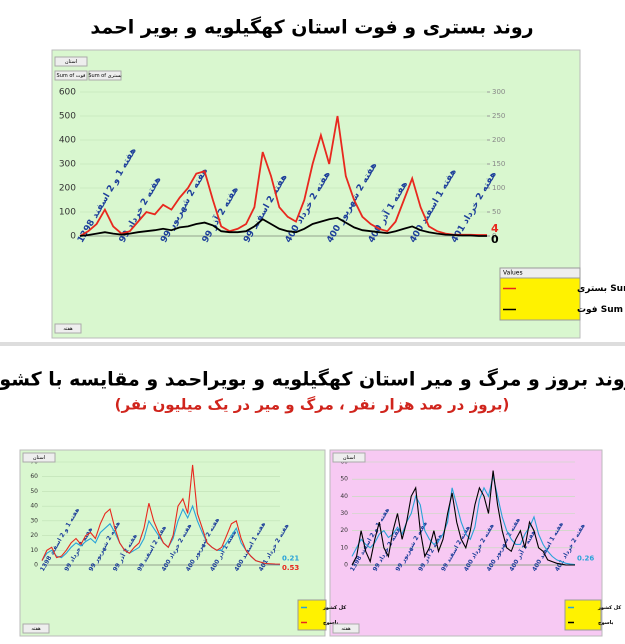 The width and height of the screenshot is (625, 644). Describe the element at coordinates (67, 93) in the screenshot. I see `y-tick-label: 600` at that location.